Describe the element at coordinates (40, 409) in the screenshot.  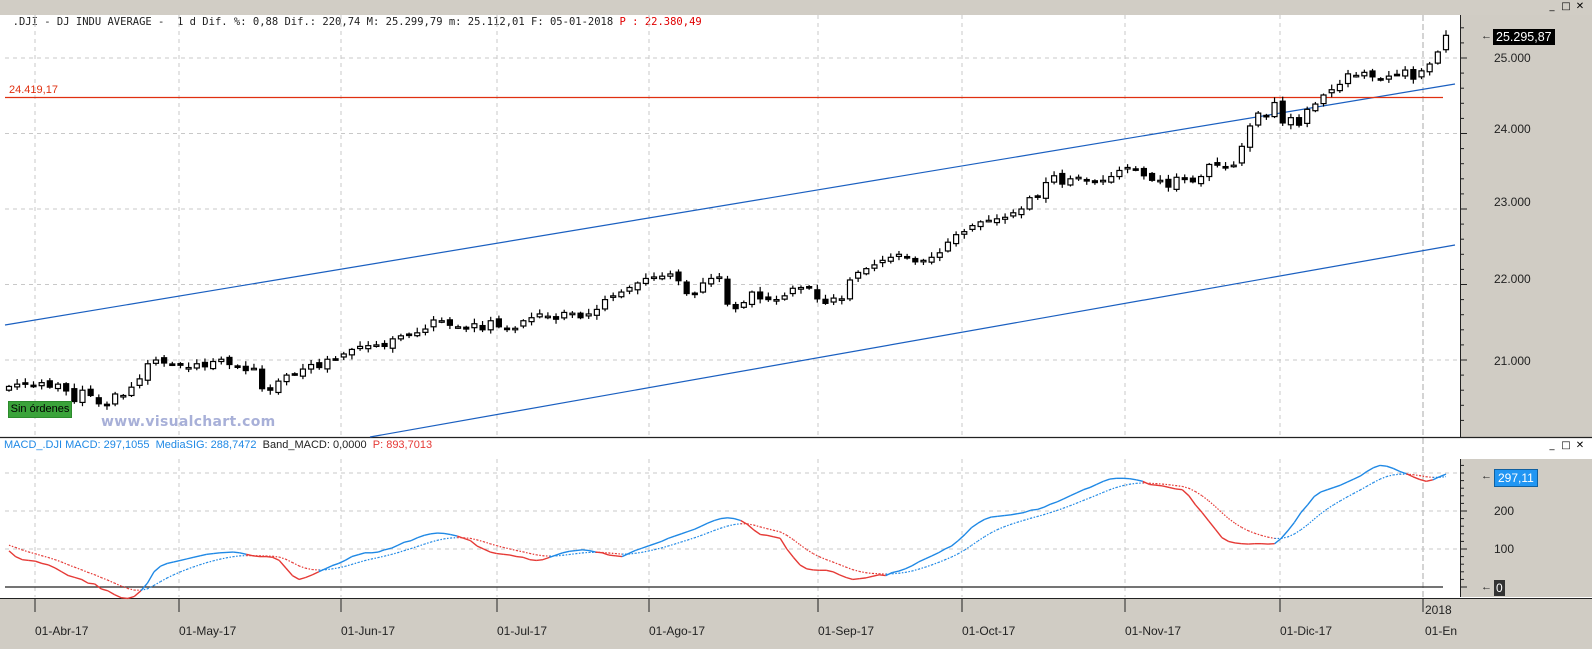
I see `order-status-badge: Sin órdenes` at that location.